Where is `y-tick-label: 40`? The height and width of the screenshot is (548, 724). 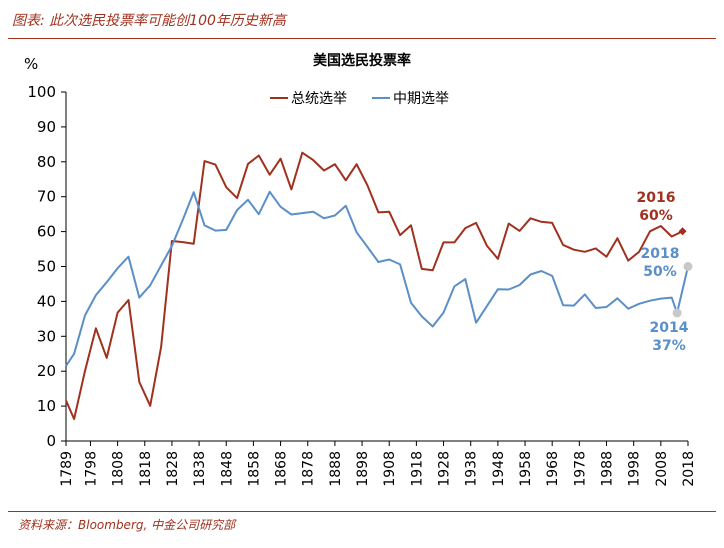 y-tick-label: 40 is located at coordinates (46, 301).